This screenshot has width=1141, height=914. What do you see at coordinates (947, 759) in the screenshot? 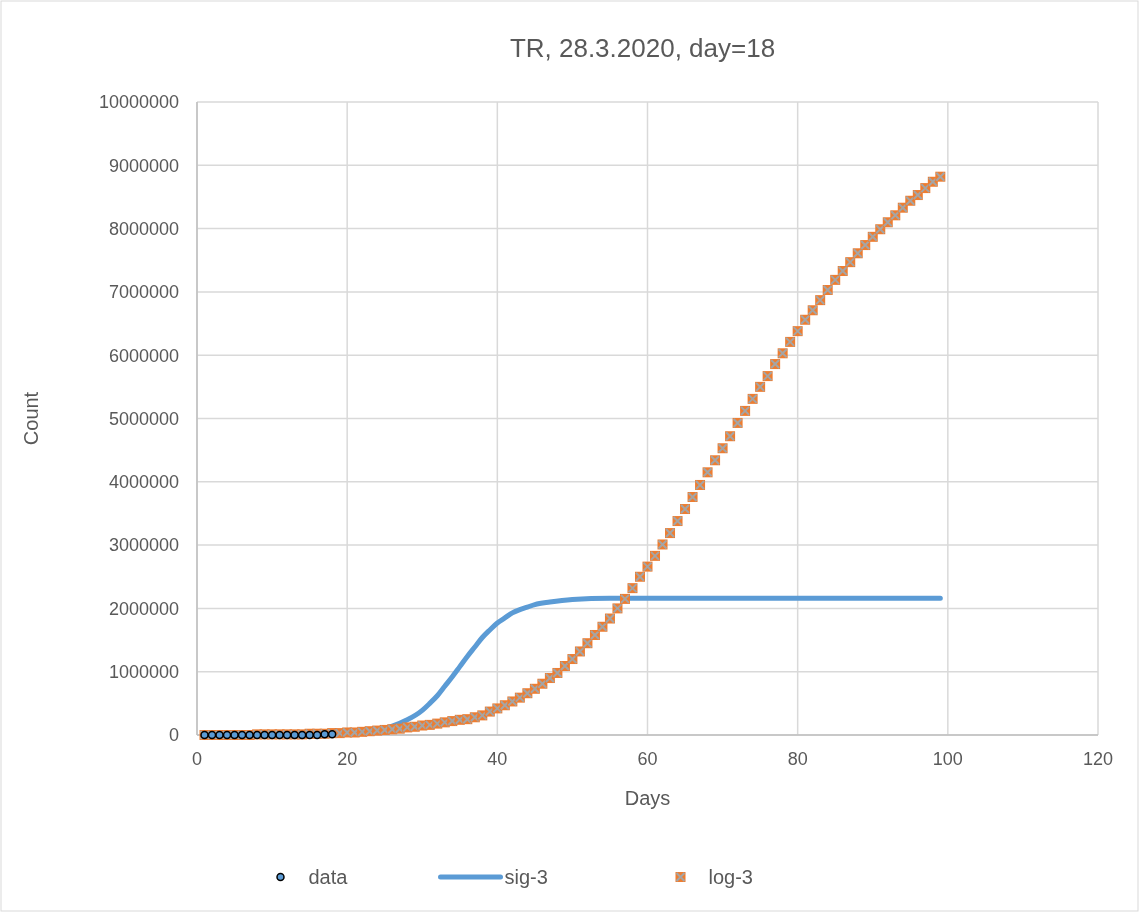
I see `x-tick-label: 100` at bounding box center [947, 759].